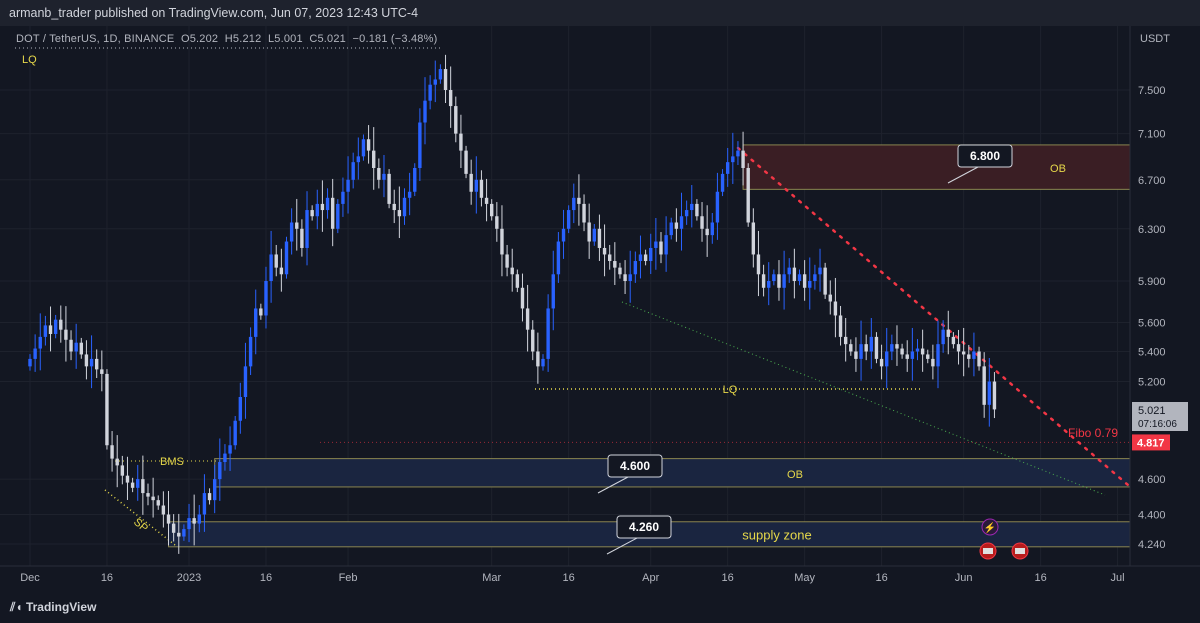 The width and height of the screenshot is (1200, 623). I want to click on callout-text: 4.600, so click(635, 466).